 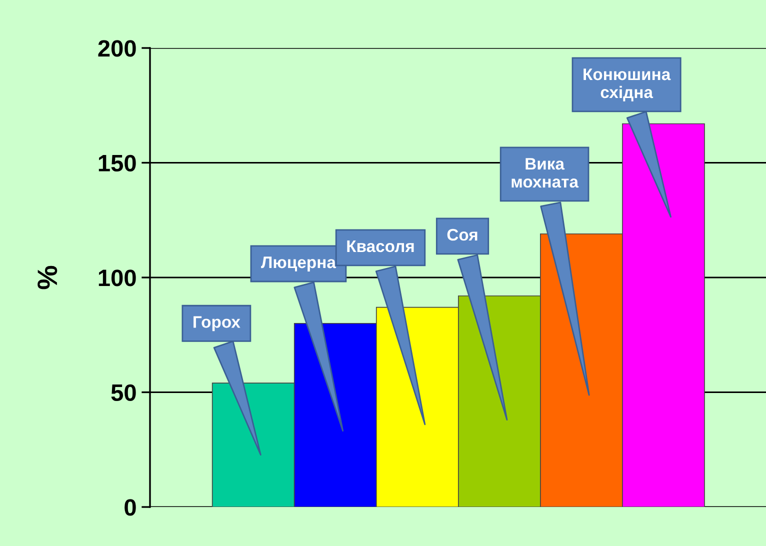 I want to click on y-tick-label: 0, so click(x=130, y=507).